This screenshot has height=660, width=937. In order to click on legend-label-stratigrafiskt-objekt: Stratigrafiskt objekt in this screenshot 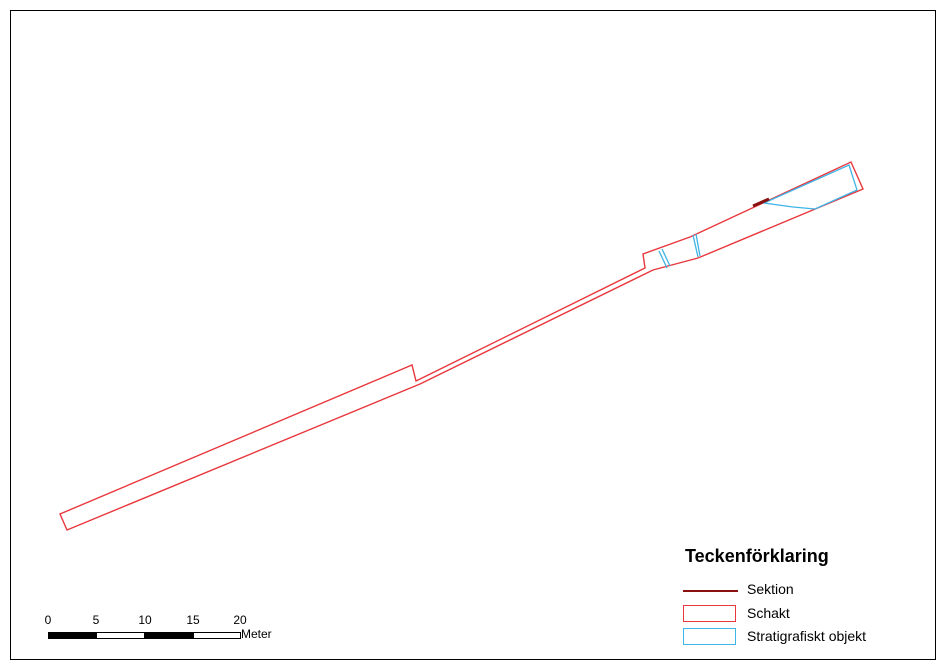, I will do `click(807, 636)`.